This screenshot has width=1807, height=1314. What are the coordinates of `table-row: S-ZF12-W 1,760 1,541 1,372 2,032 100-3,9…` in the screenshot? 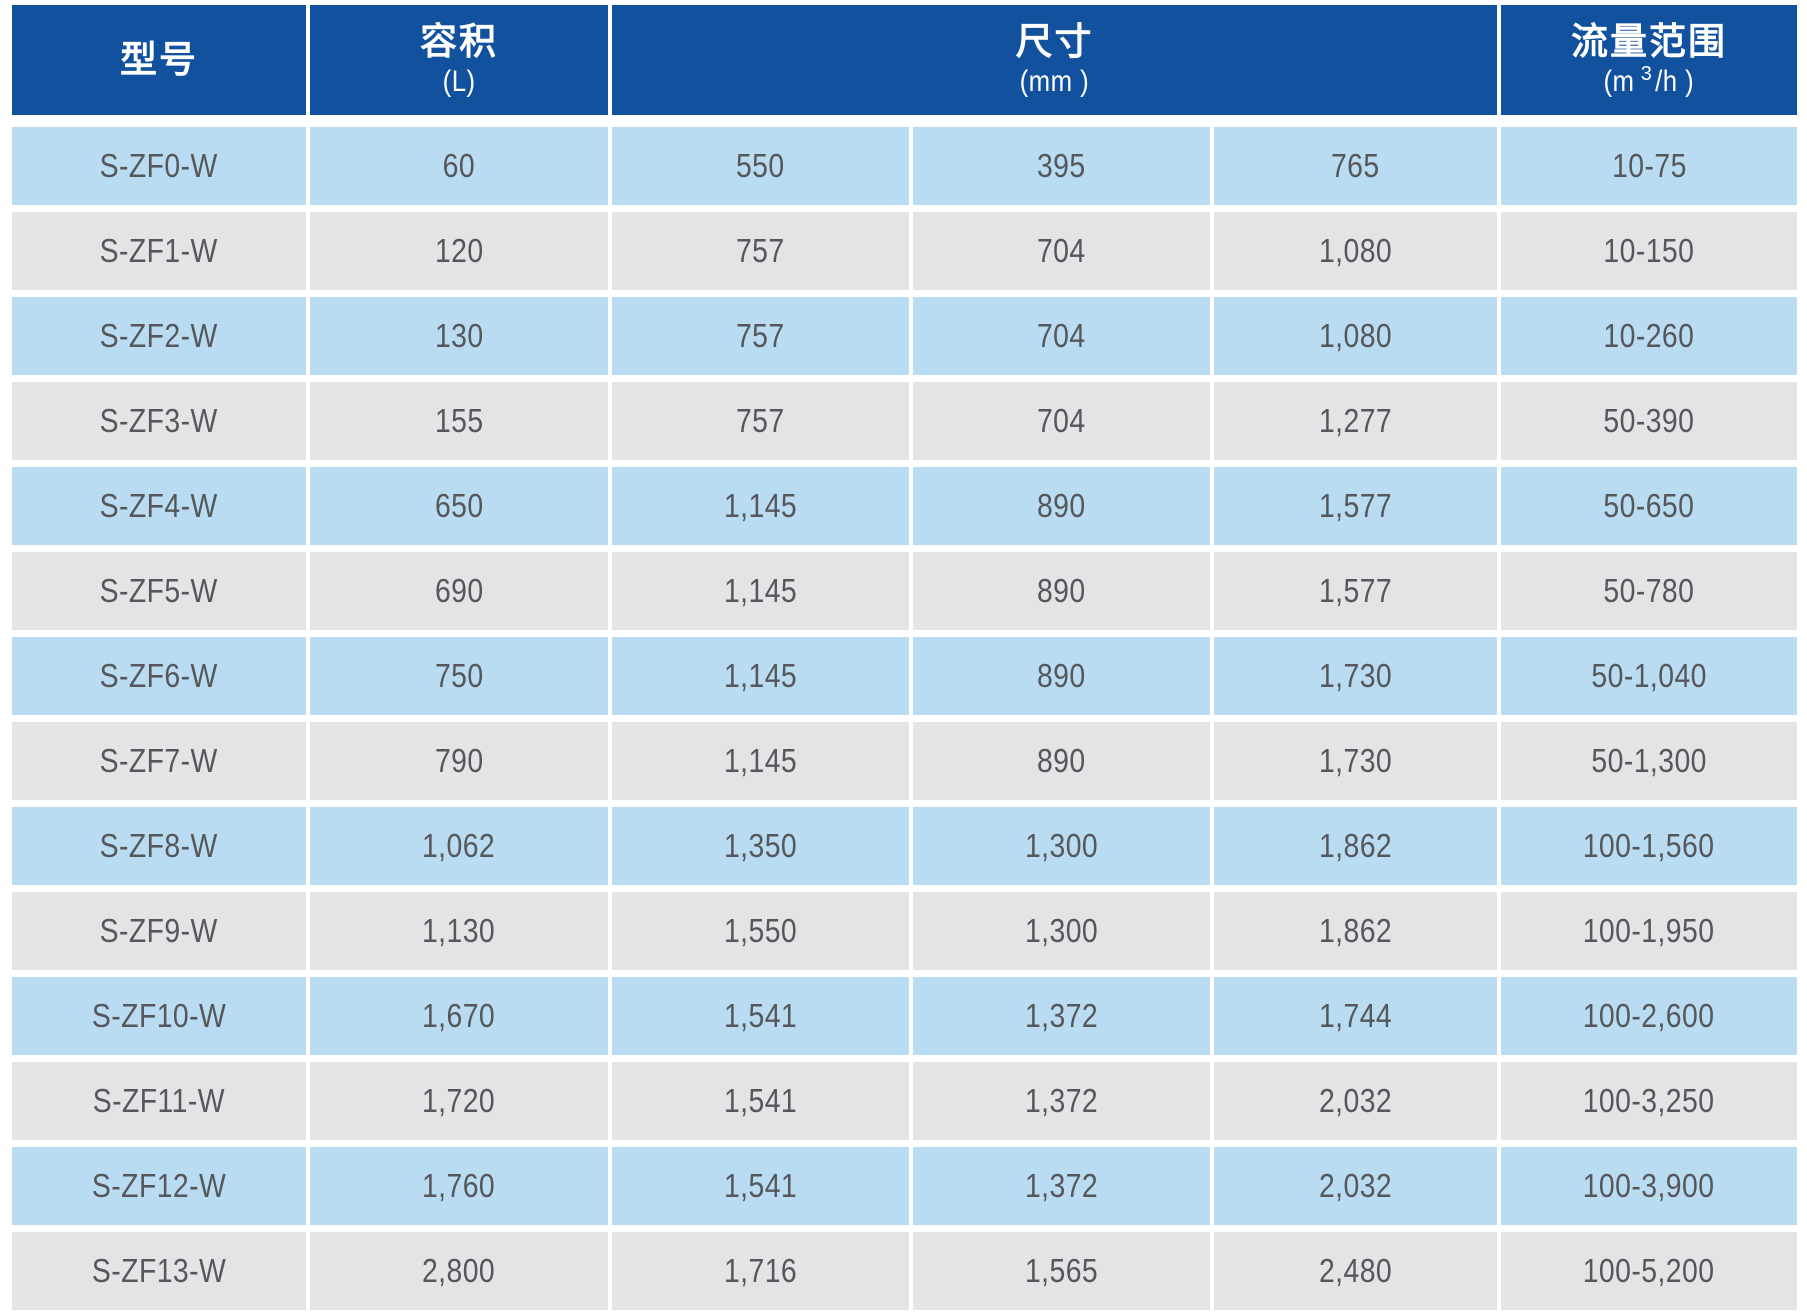 It's located at (904, 1186).